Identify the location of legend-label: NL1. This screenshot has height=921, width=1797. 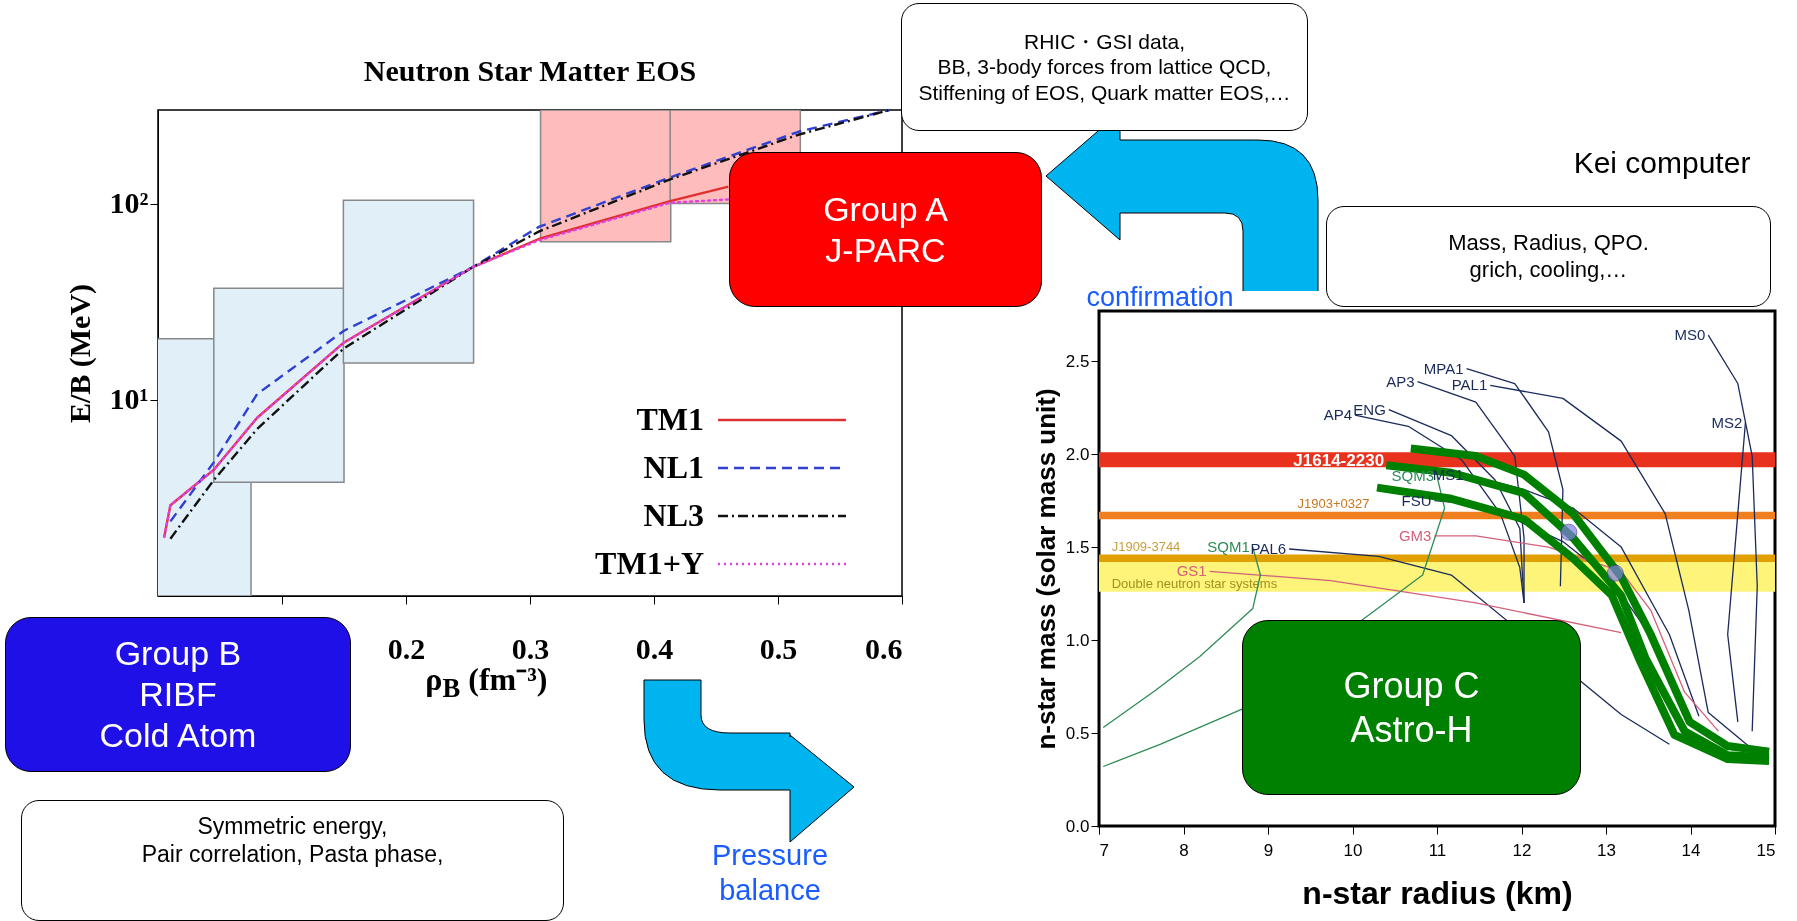
(673, 467).